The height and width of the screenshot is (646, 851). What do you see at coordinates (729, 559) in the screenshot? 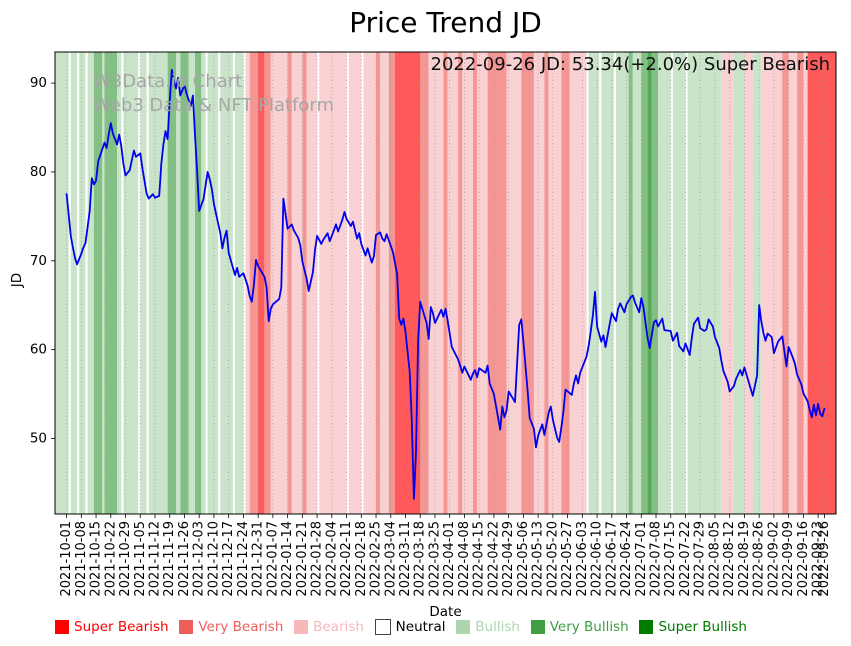
I see `x-tick-label: 2022-08-12` at bounding box center [729, 559].